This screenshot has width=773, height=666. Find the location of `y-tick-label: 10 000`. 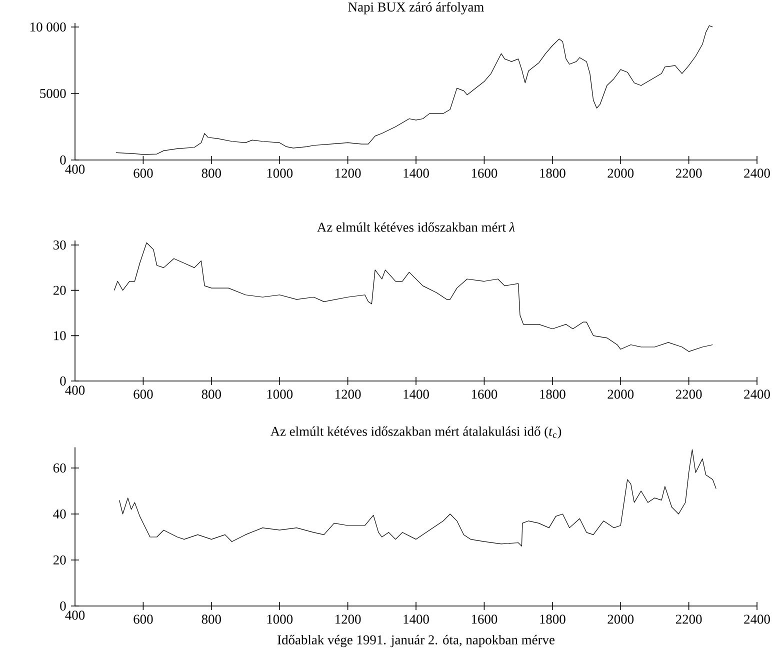

y-tick-label: 10 000 is located at coordinates (48, 27).